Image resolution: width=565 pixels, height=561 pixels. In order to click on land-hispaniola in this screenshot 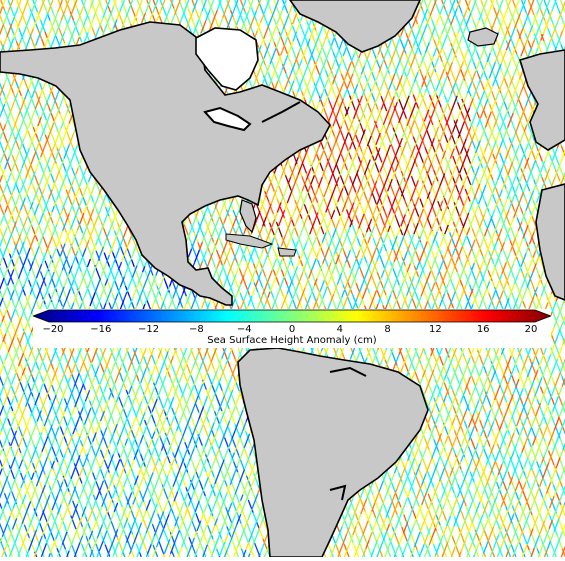, I will do `click(287, 252)`.